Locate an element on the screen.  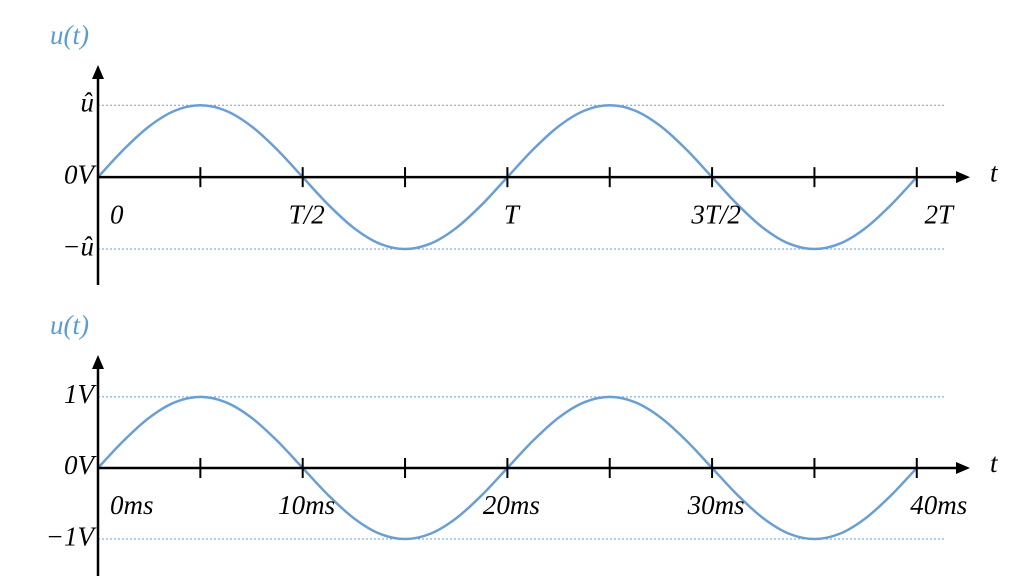
x-tick-label: 20ms is located at coordinates (511, 505).